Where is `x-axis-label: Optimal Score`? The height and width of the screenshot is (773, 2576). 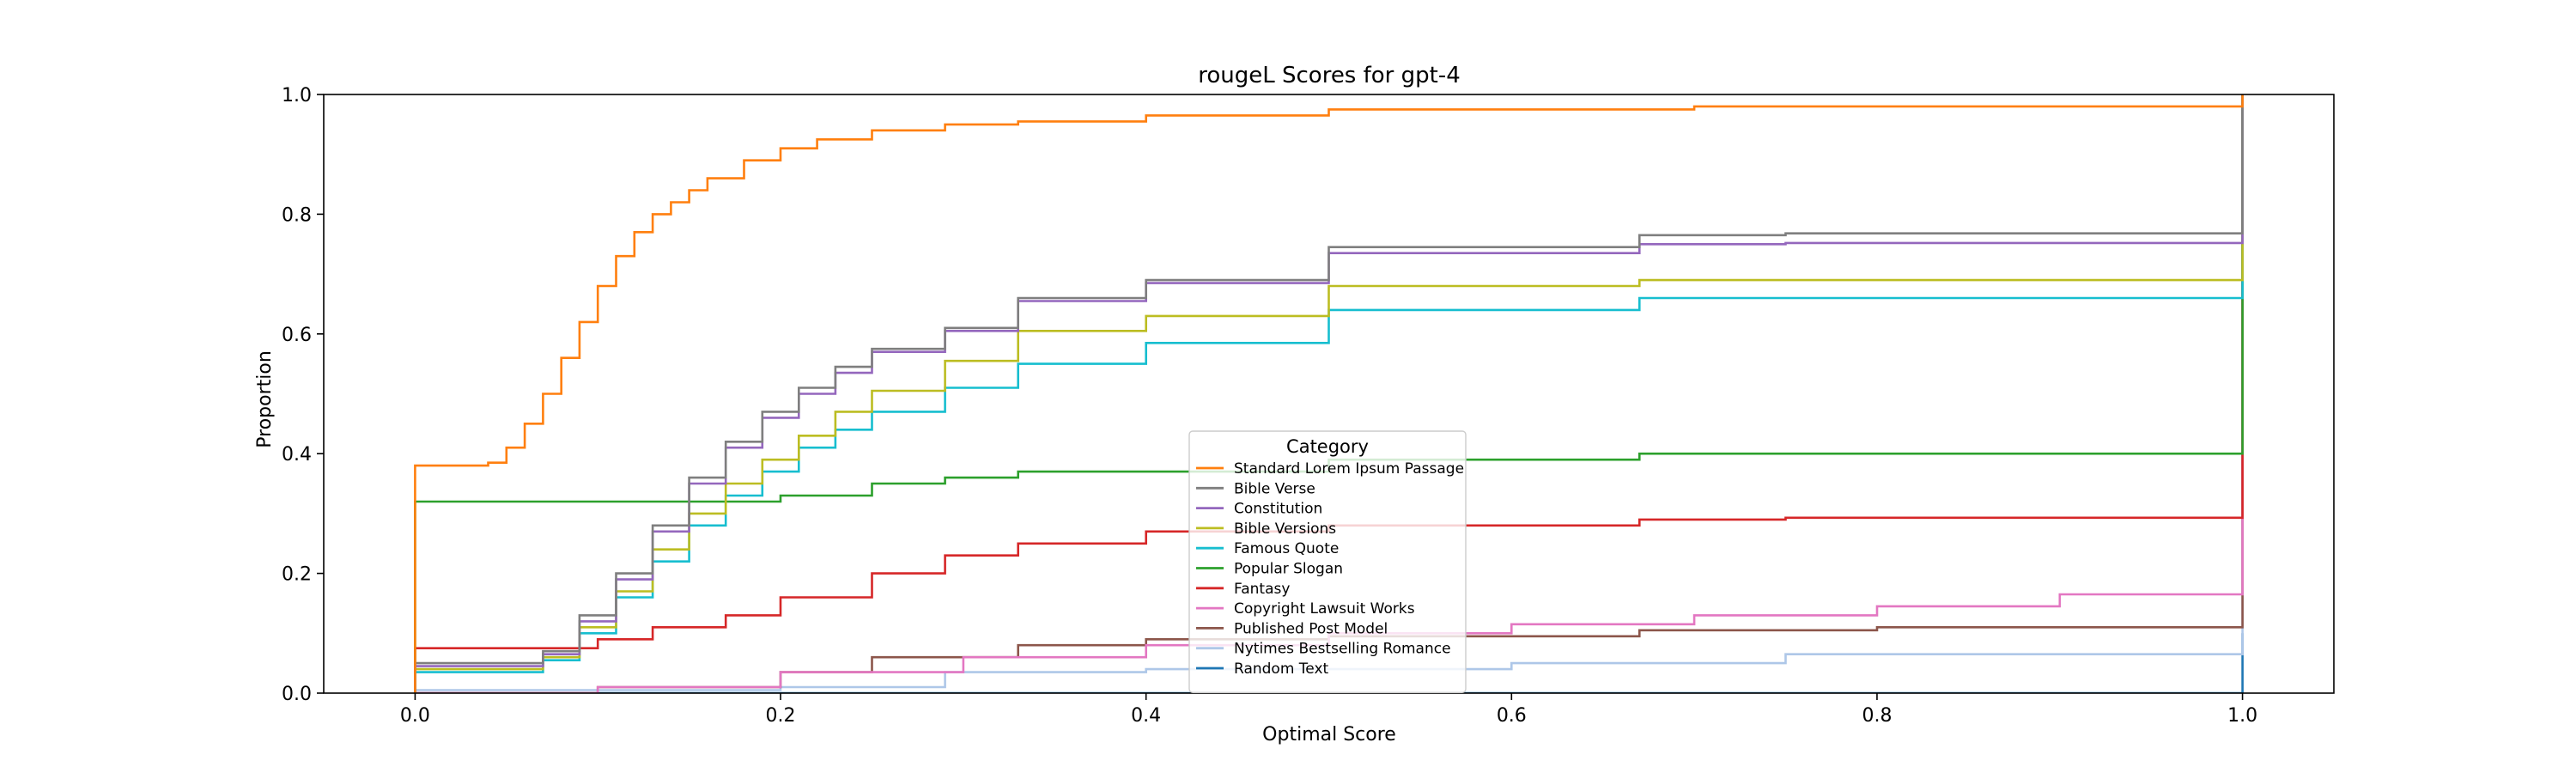 x-axis-label: Optimal Score is located at coordinates (1329, 735).